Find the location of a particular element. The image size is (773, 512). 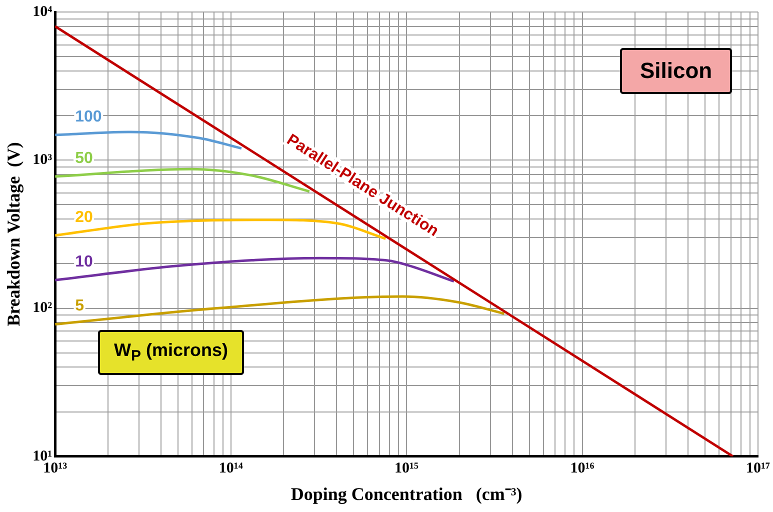

series-label: 5 is located at coordinates (79, 306).